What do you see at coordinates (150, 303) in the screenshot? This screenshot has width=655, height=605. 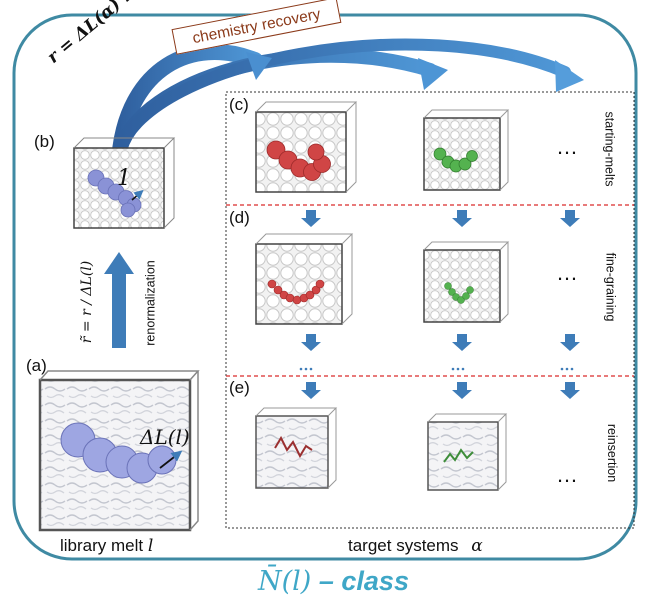 I see `renormalization-label: renormalization` at bounding box center [150, 303].